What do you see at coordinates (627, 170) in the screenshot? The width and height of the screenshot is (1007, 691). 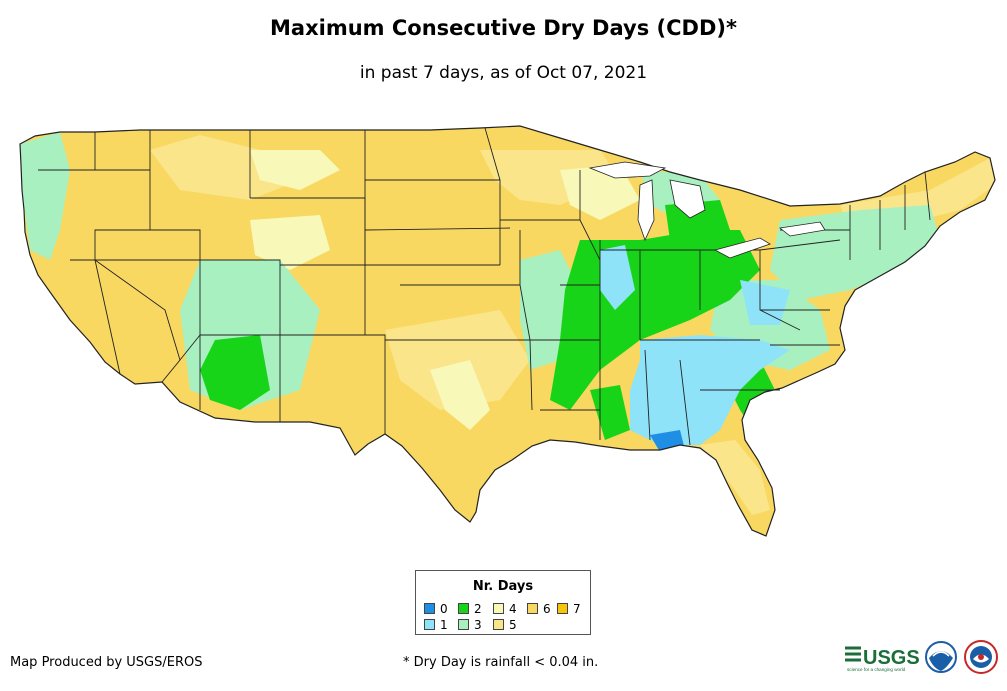 I see `lake-superior` at bounding box center [627, 170].